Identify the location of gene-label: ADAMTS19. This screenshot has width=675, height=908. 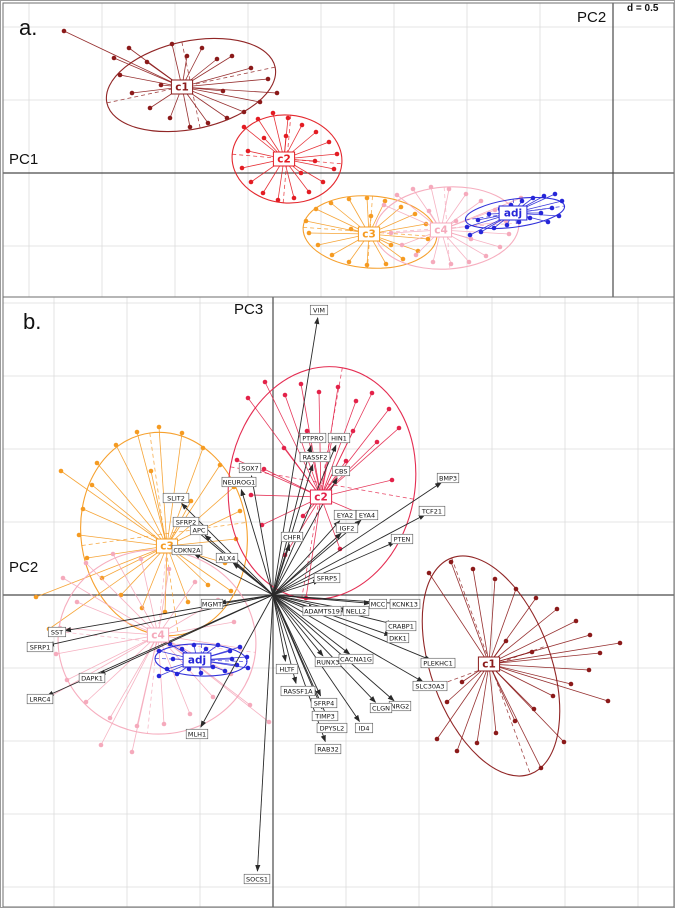
(322, 611).